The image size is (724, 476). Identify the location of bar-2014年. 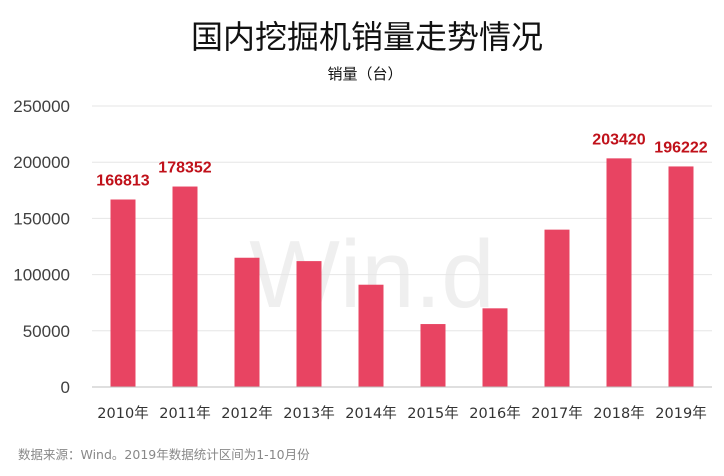
(371, 335).